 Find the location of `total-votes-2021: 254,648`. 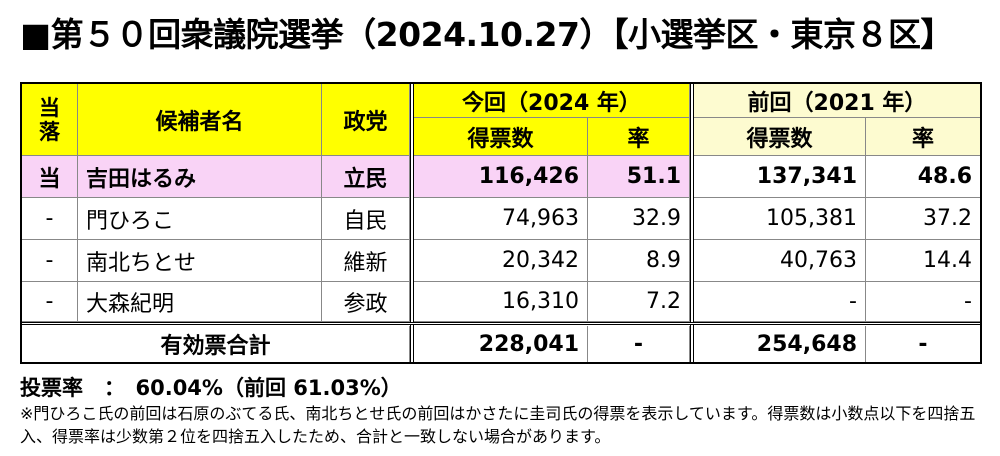

total-votes-2021: 254,648 is located at coordinates (780, 344).